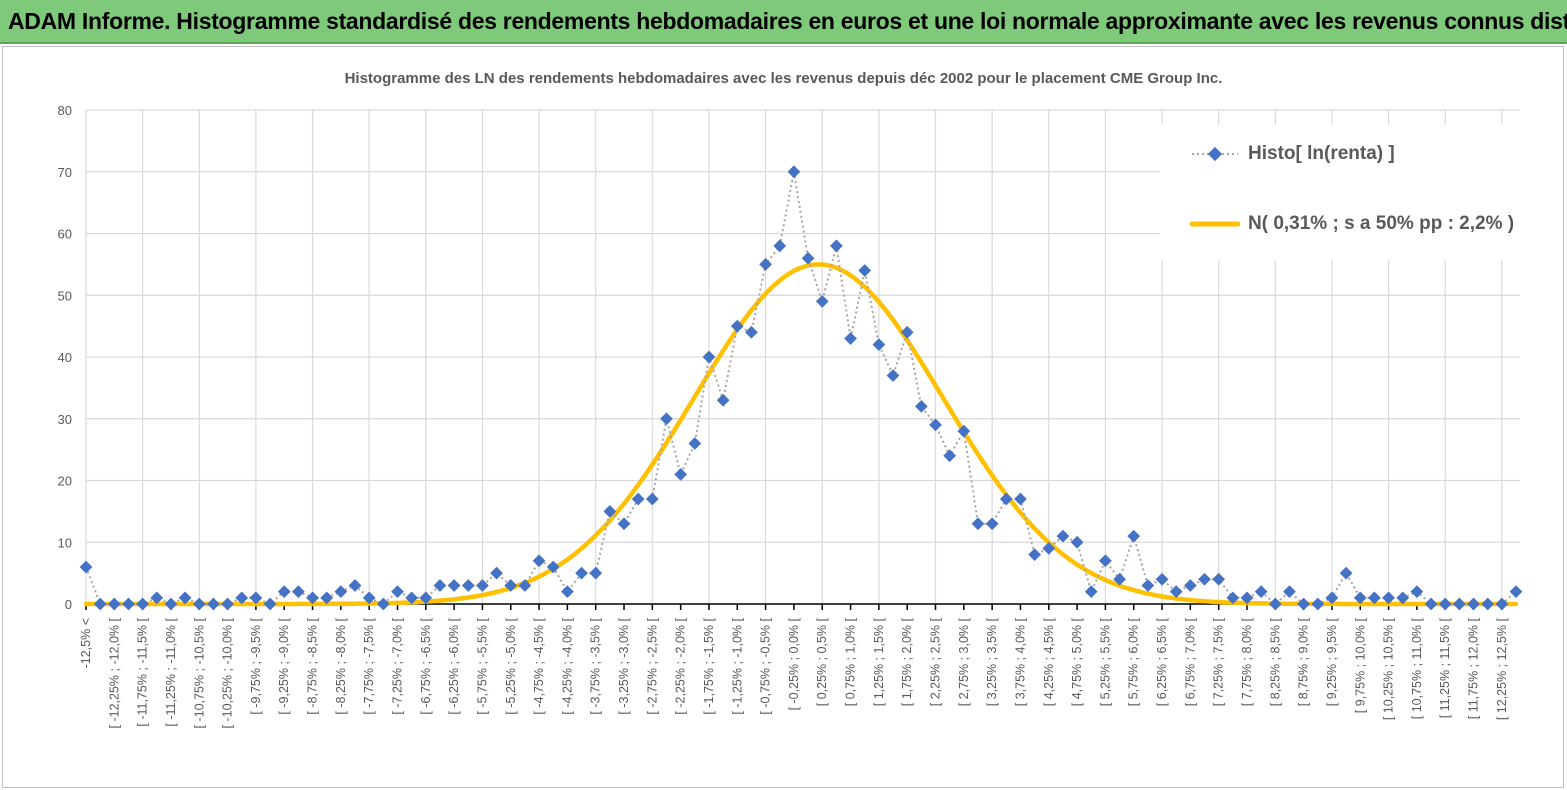 The image size is (1567, 790). I want to click on x-tick-label: [ 0,25% ; 0,5% [, so click(822, 661).